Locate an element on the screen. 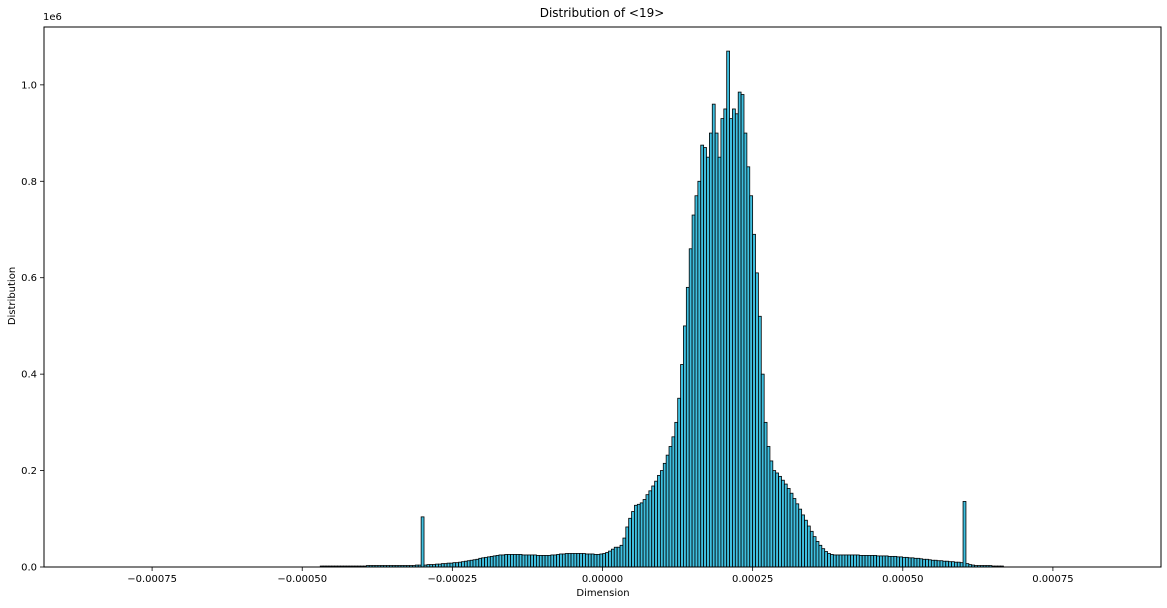  x-tick-label: 0.00025 is located at coordinates (752, 579).